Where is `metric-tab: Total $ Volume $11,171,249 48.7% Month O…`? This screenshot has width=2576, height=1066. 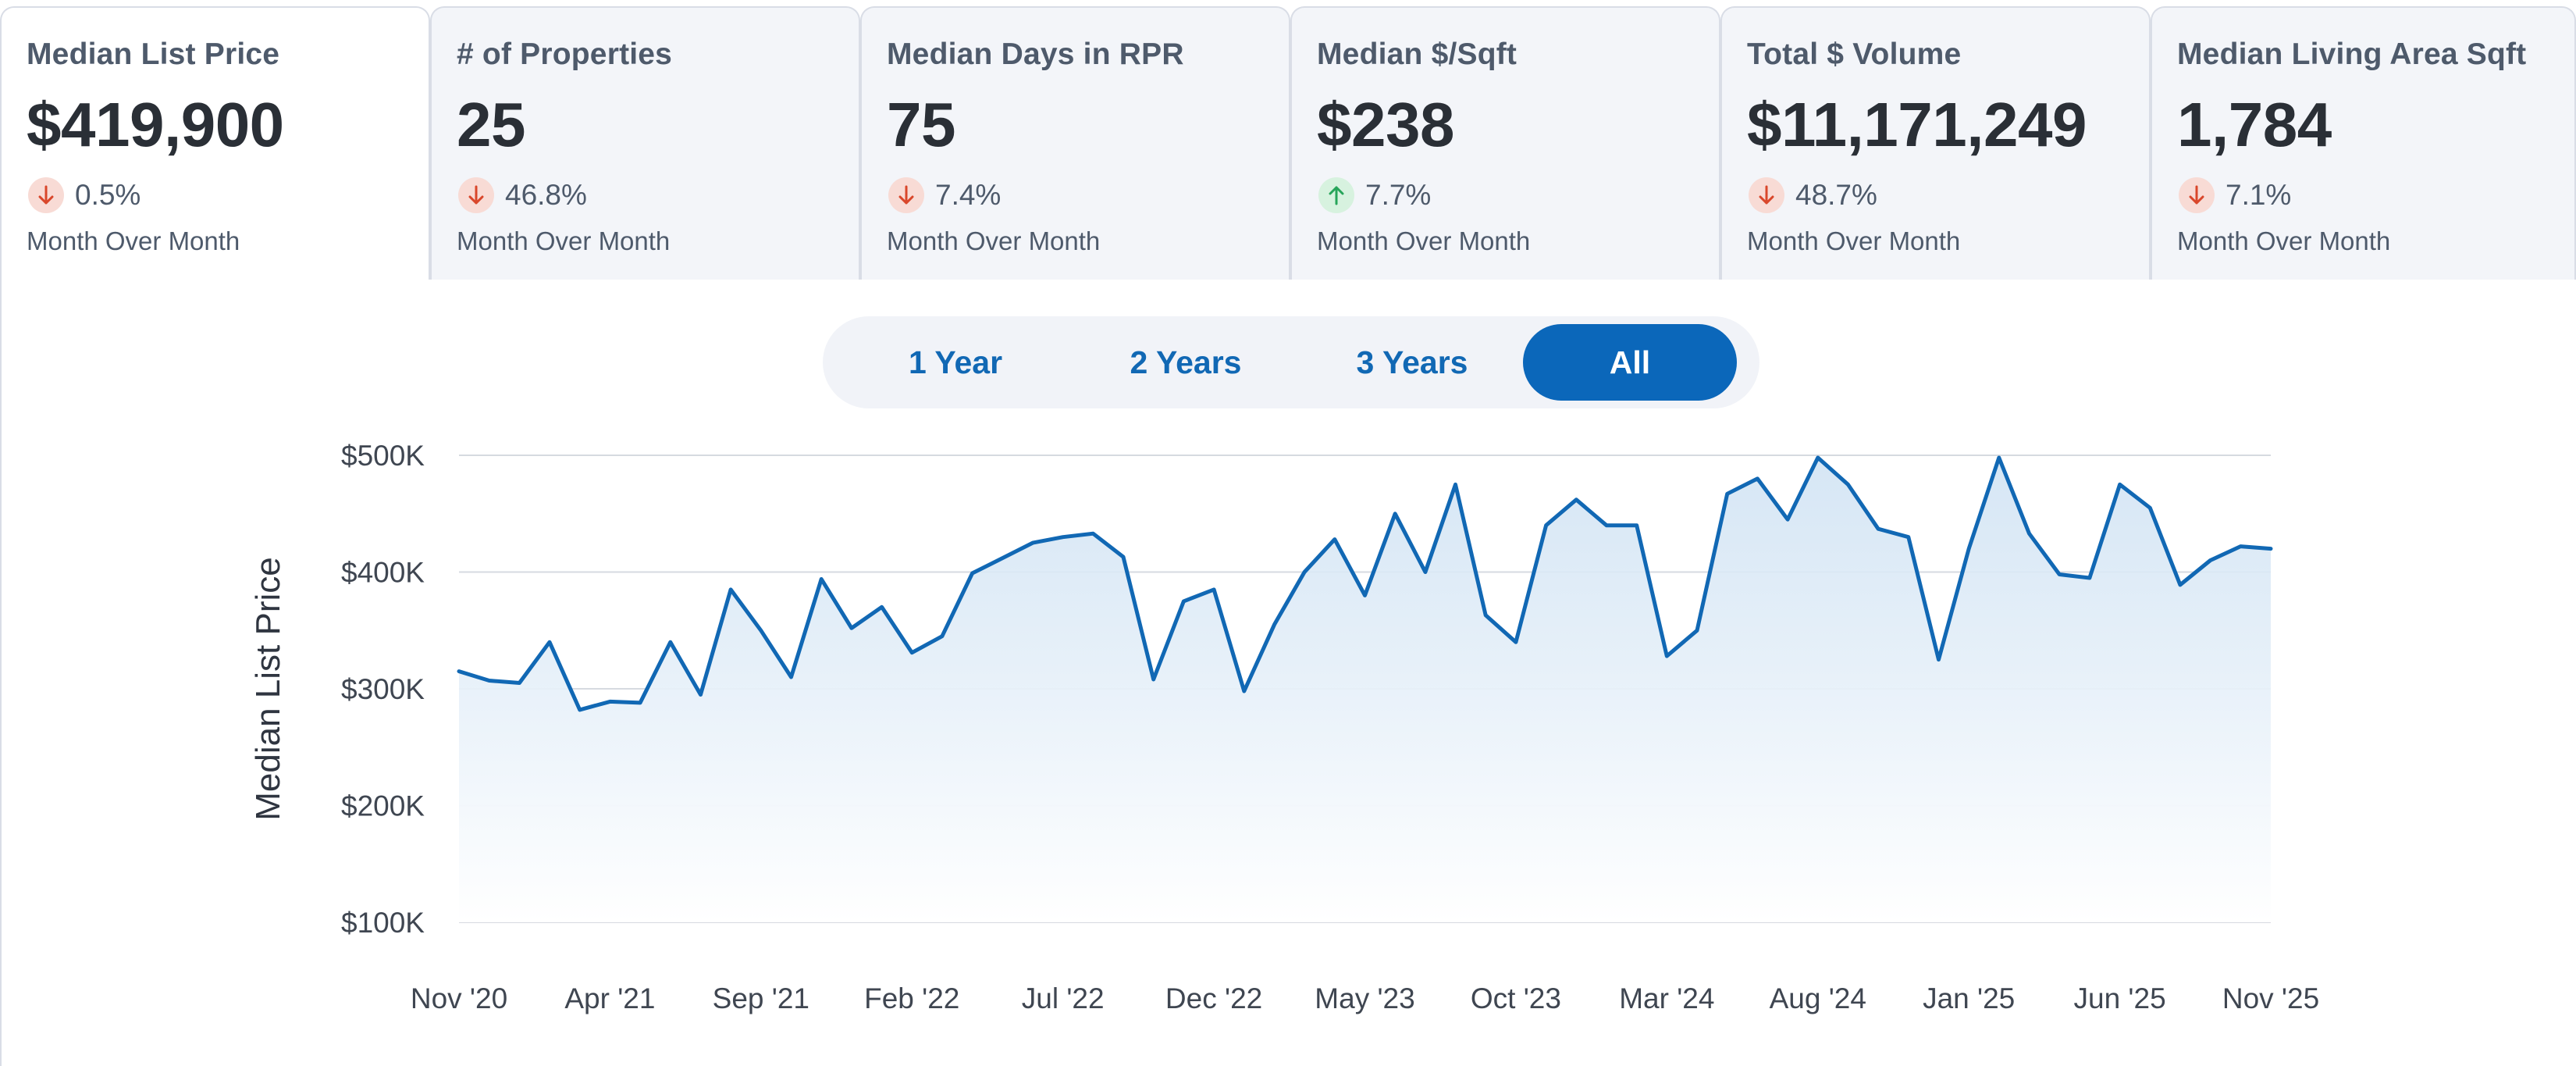
metric-tab: Total $ Volume $11,171,249 48.7% Month O… is located at coordinates (1936, 143).